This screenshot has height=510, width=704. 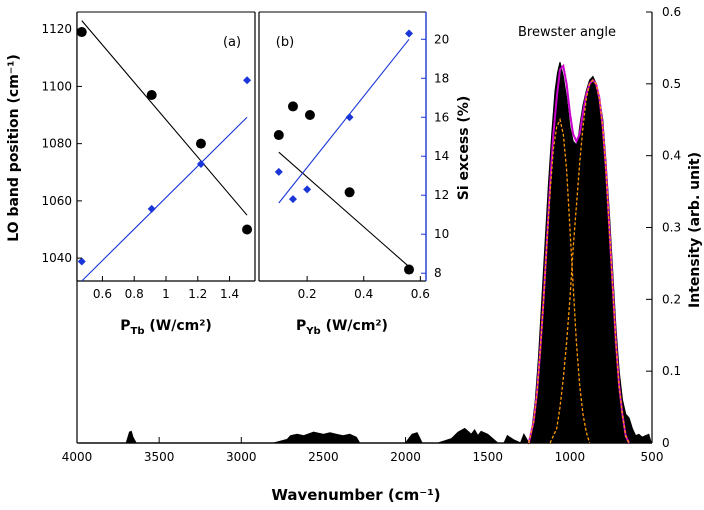 I want to click on panel-b-y-tick-label: 20, so click(x=441, y=39).